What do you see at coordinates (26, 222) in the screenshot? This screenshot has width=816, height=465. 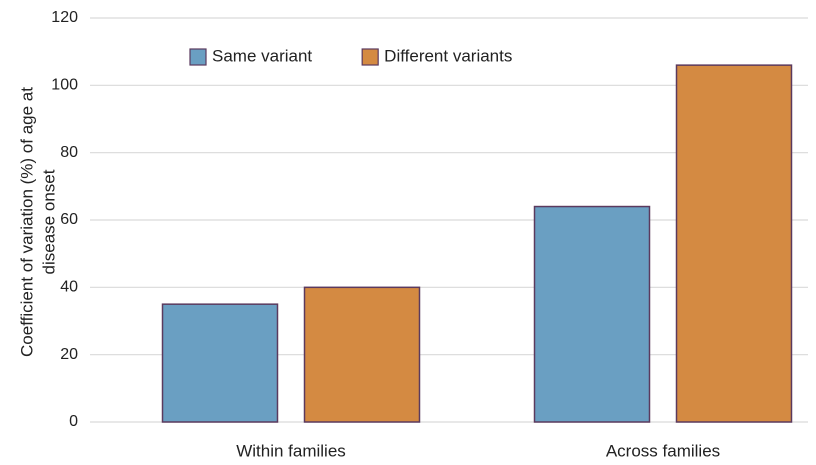 I see `y-axis-label: Coefficient of variation (%) of age at` at bounding box center [26, 222].